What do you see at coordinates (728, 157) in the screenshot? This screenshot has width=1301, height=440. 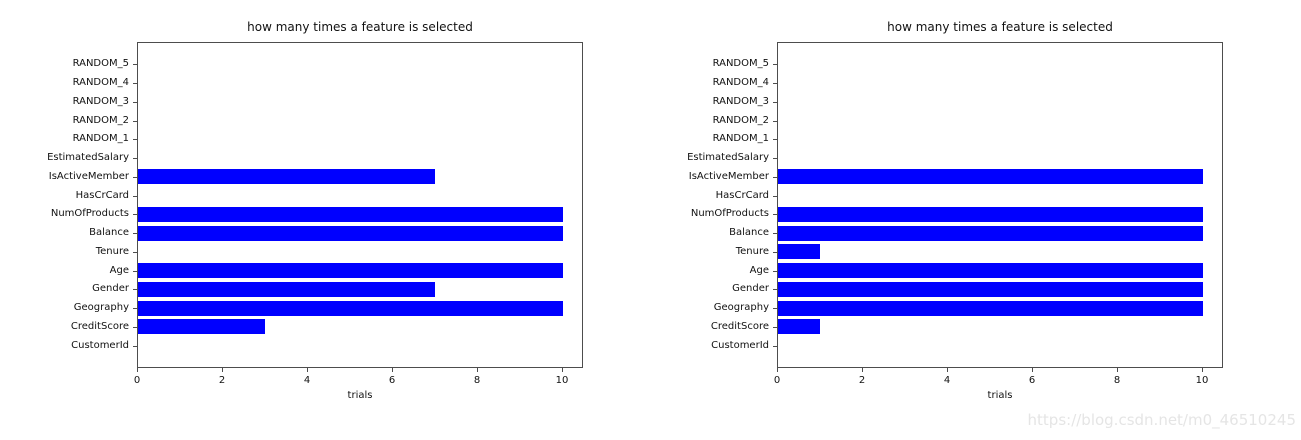 I see `y-tick-label: EstimatedSalary` at bounding box center [728, 157].